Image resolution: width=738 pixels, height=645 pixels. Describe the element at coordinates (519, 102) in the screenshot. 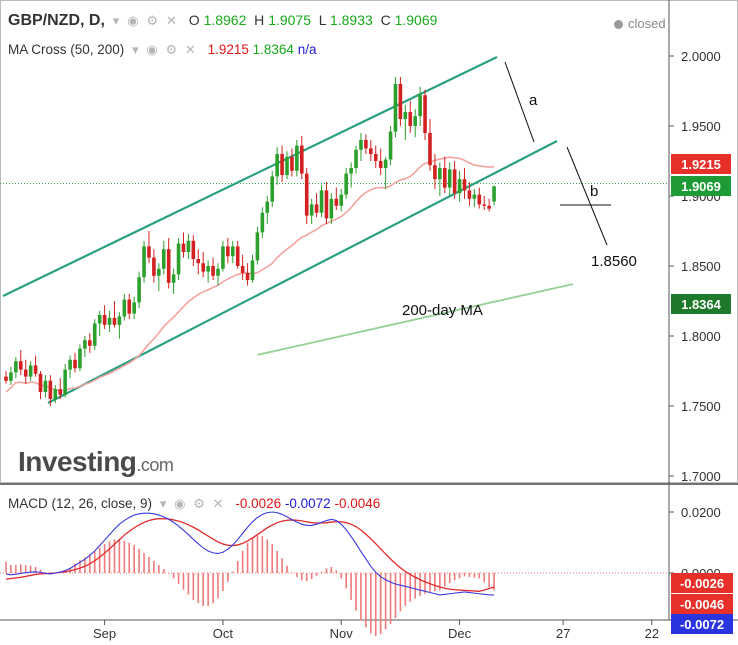

I see `wave-a-line` at that location.